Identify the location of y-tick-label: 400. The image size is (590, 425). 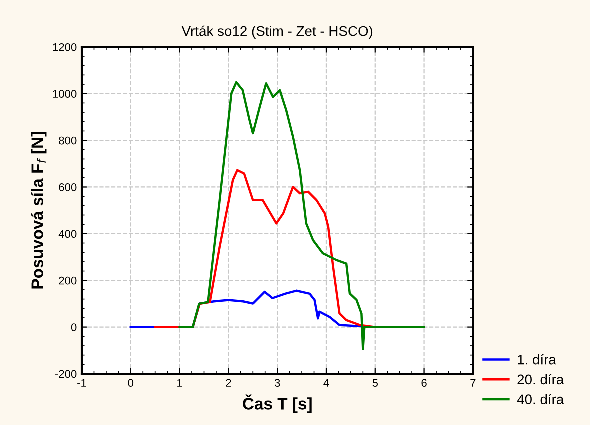
(67, 234).